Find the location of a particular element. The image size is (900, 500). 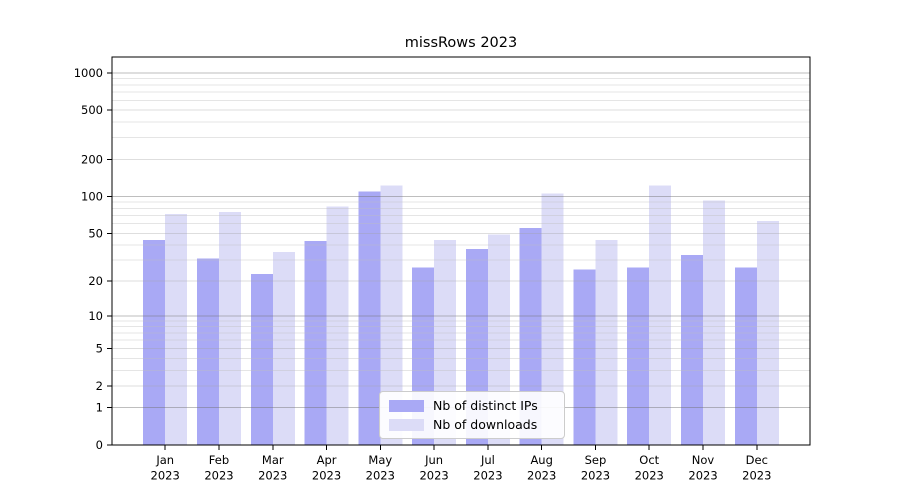

legend: Nb of distinct IPs Nb of downloads is located at coordinates (472, 415).